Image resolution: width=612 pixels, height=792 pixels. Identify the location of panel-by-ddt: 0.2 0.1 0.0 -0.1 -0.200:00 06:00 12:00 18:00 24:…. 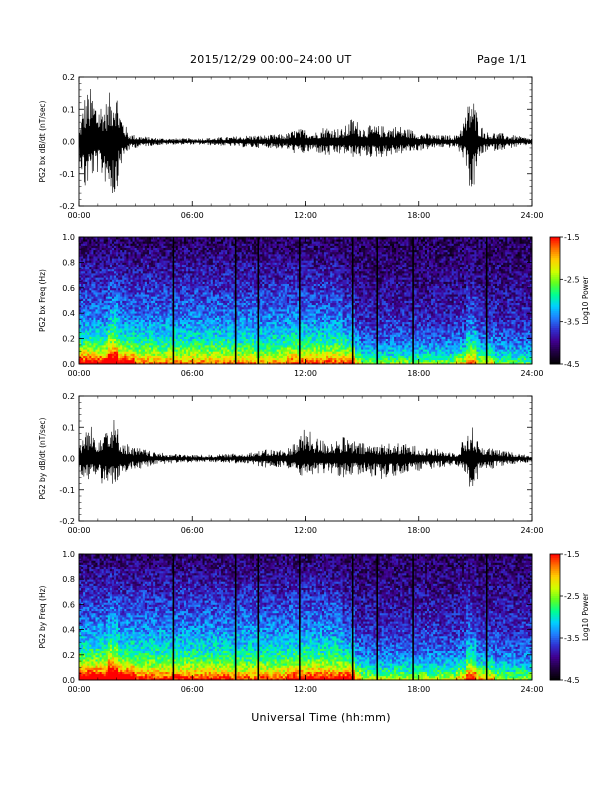
(291, 463).